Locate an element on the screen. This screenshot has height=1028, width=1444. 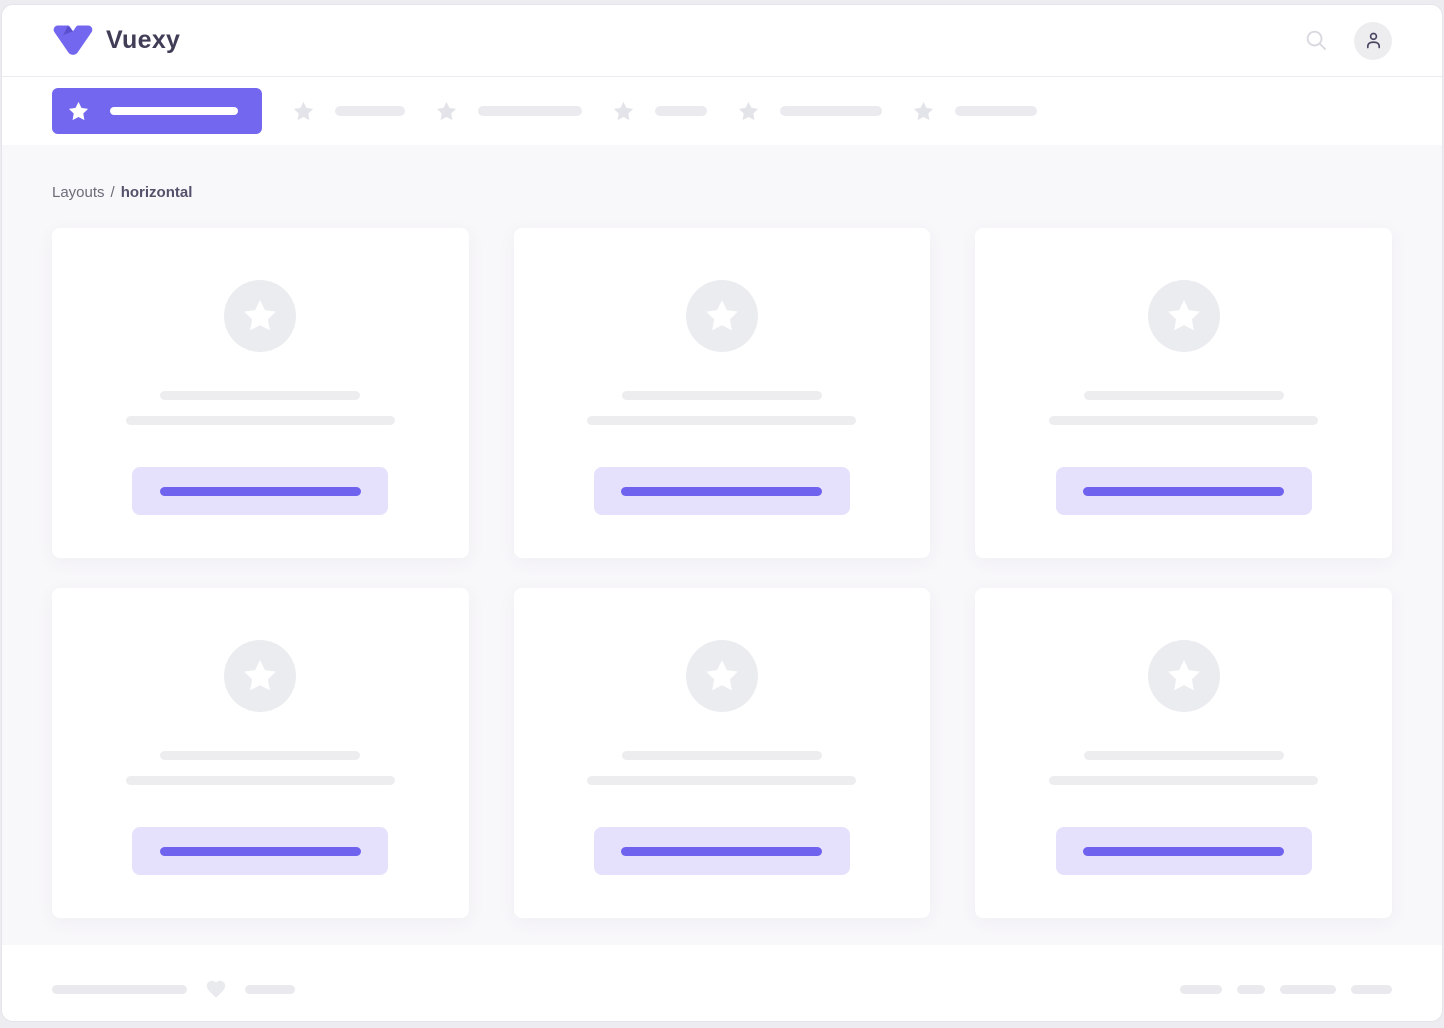
breadcrumb: Layouts / horizontal is located at coordinates (722, 193).